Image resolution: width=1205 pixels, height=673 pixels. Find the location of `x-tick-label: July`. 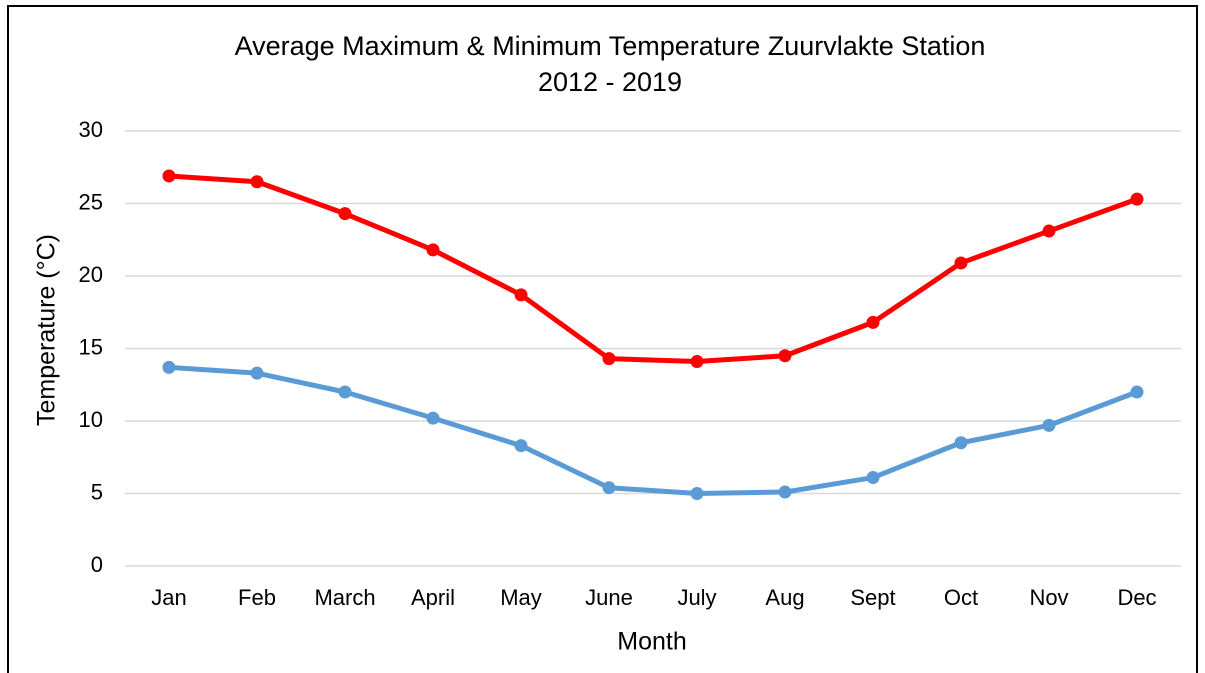

x-tick-label: July is located at coordinates (696, 597).